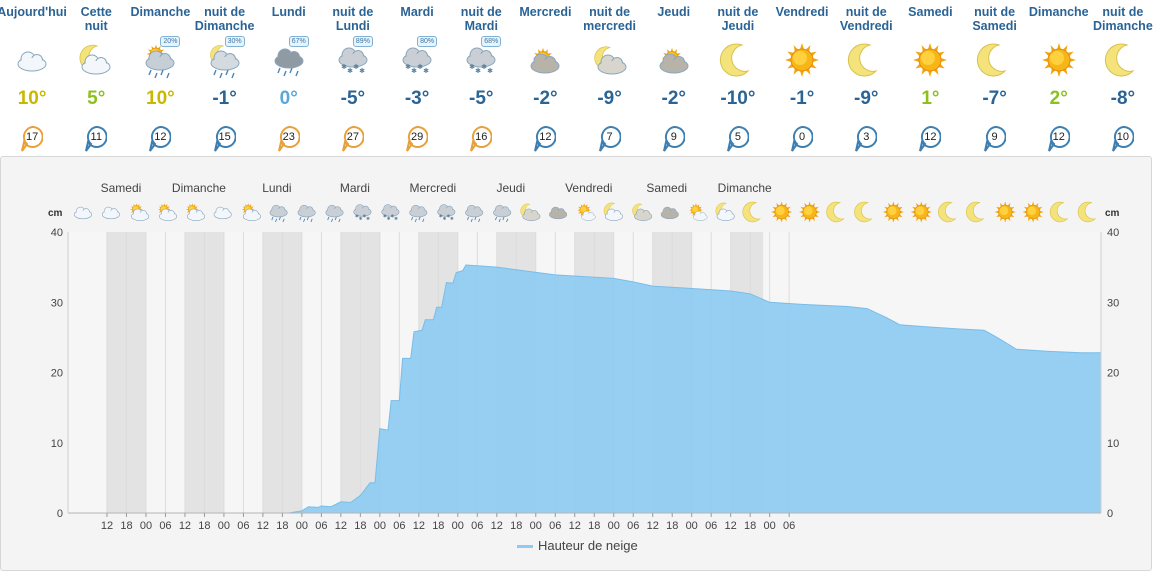 Image resolution: width=1155 pixels, height=571 pixels. What do you see at coordinates (417, 78) in the screenshot?
I see `forecast-period: Mardi ✱ ✱ ✱ ✱ 80% -3° 29` at bounding box center [417, 78].